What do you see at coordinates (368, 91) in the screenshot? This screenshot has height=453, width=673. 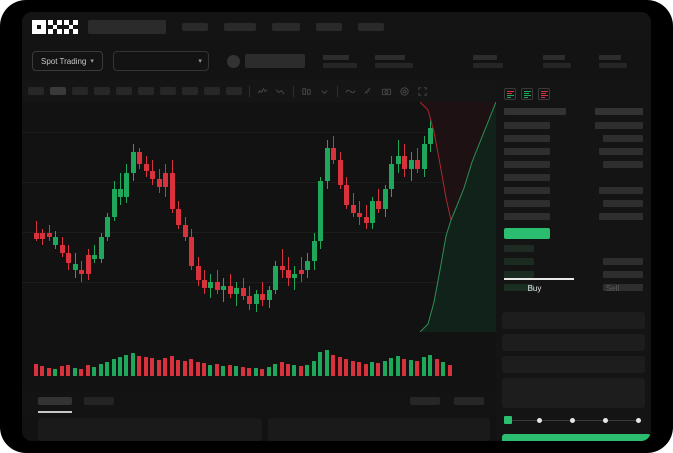 I see `ruler-icon` at bounding box center [368, 91].